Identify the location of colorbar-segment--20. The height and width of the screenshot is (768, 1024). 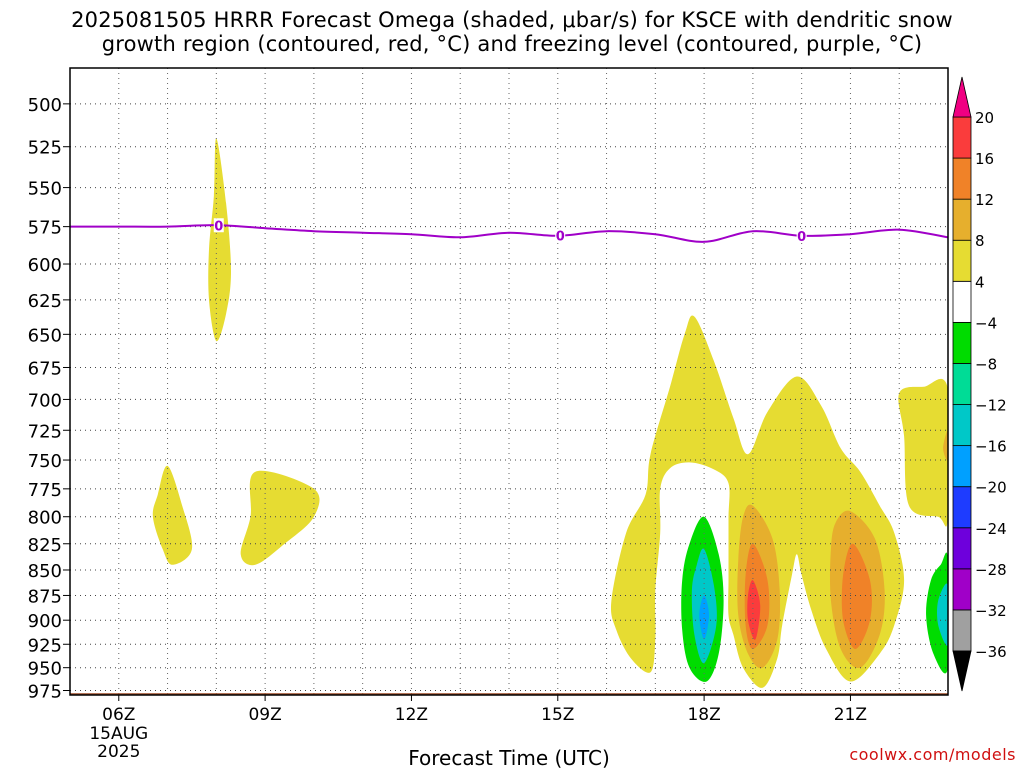
(962, 466).